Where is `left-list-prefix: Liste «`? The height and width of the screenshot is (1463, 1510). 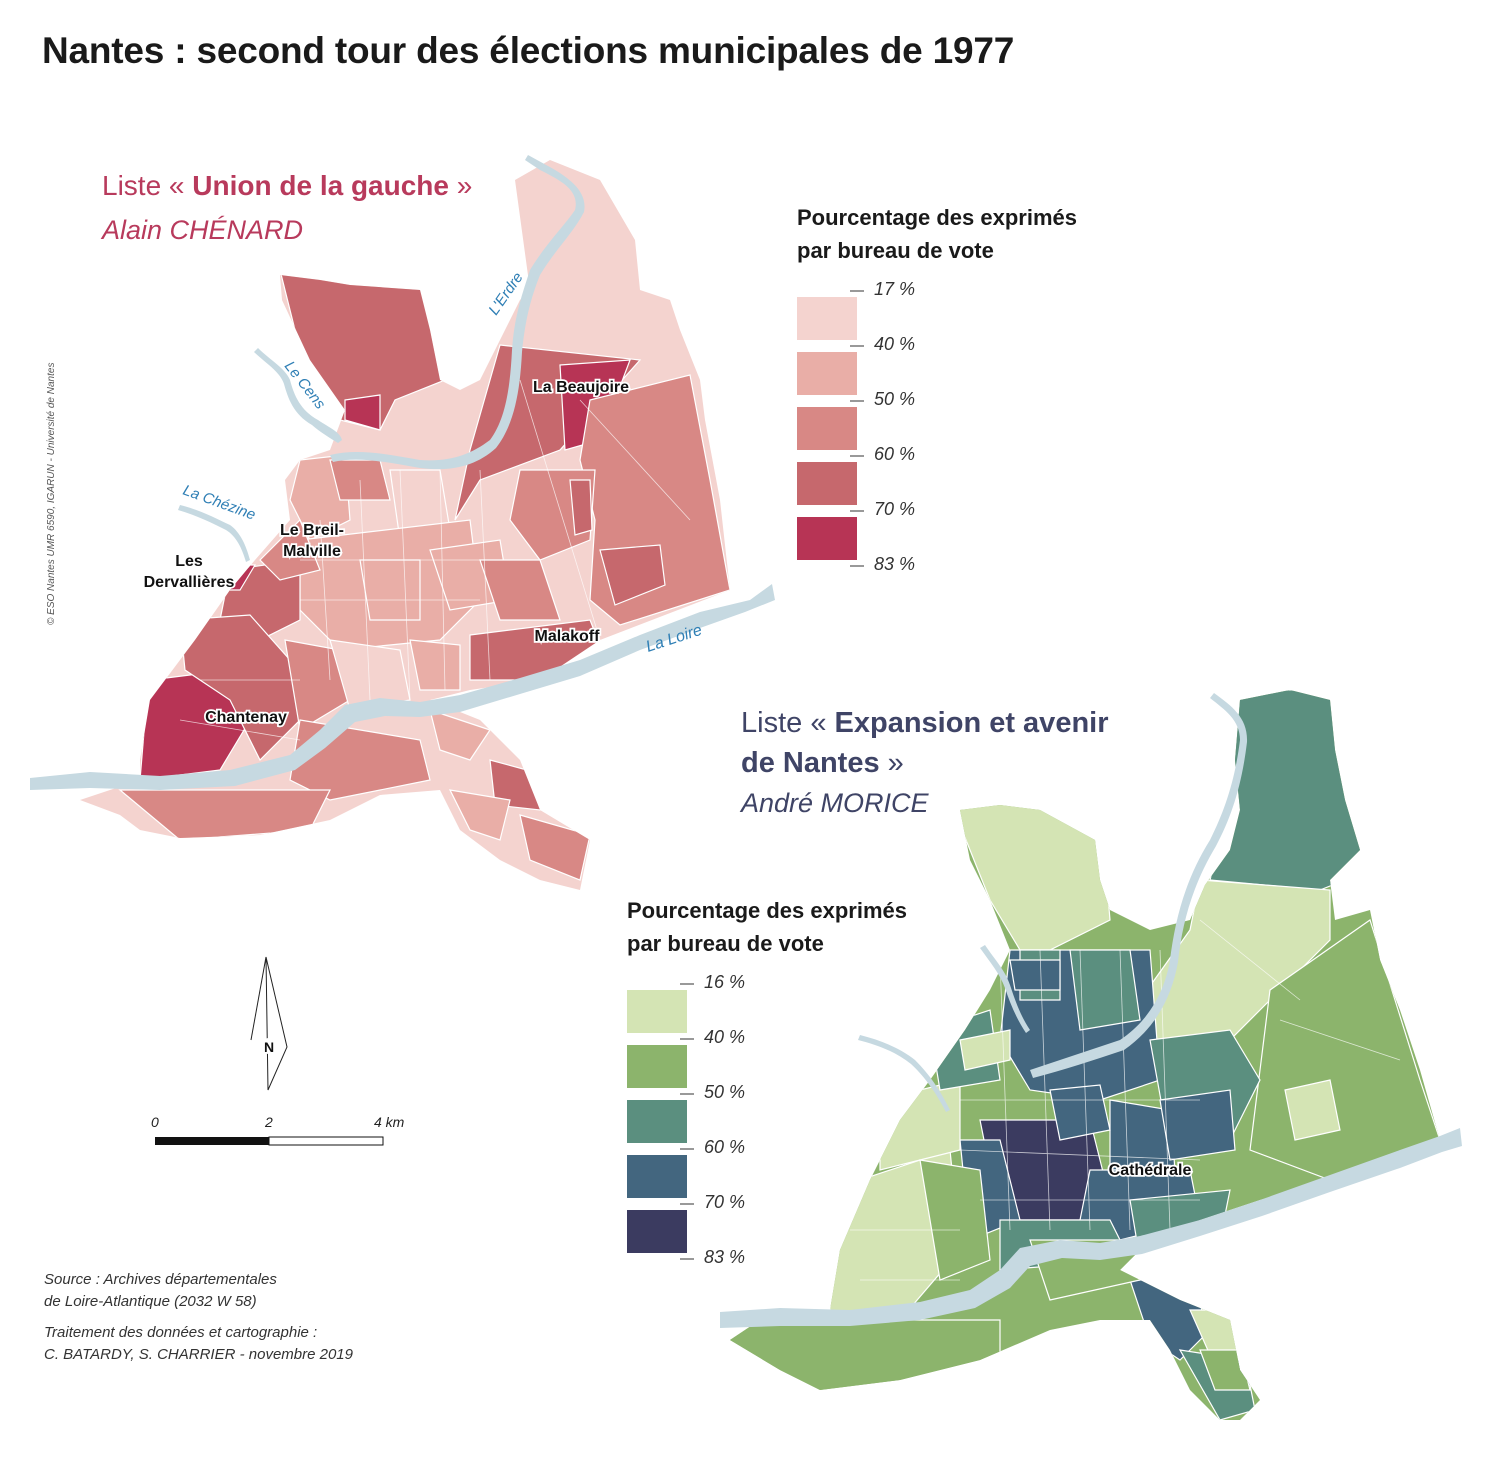 left-list-prefix: Liste « is located at coordinates (143, 185).